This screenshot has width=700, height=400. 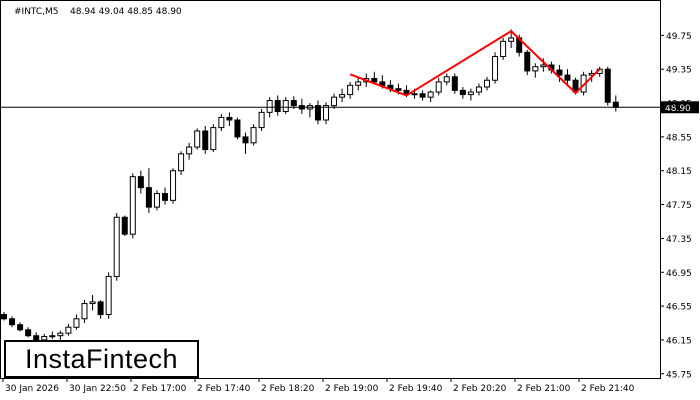 I want to click on x-tick-label: 2 Feb 20:20, so click(x=480, y=389).